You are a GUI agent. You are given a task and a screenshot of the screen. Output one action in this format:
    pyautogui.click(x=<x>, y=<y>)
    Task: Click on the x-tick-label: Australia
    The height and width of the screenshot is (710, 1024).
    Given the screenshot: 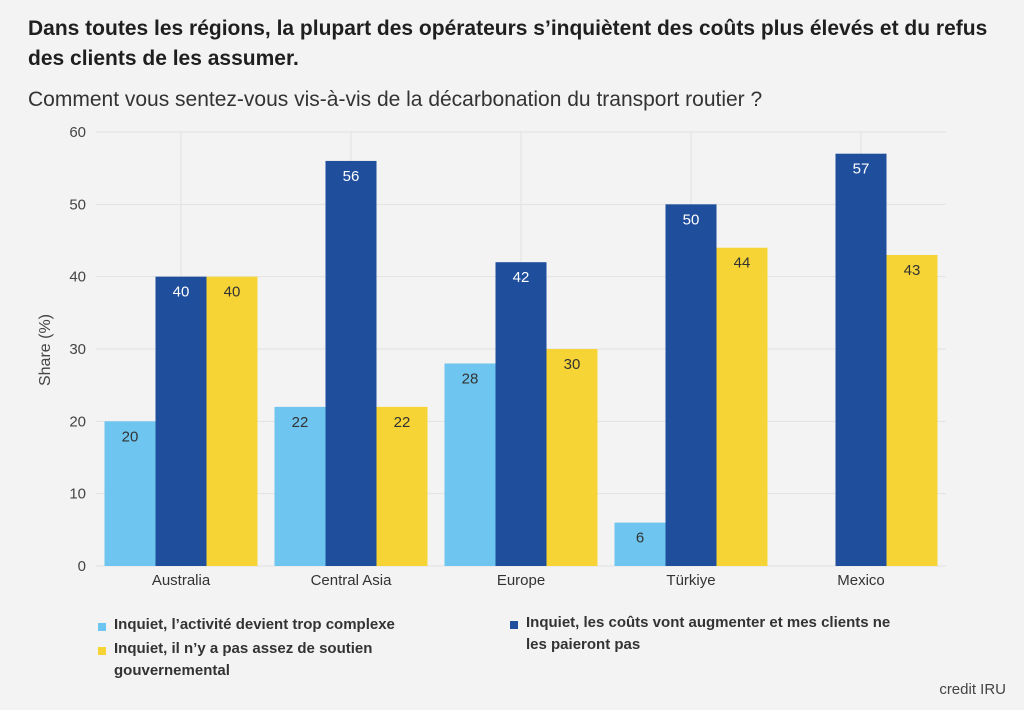 What is the action you would take?
    pyautogui.click(x=181, y=580)
    